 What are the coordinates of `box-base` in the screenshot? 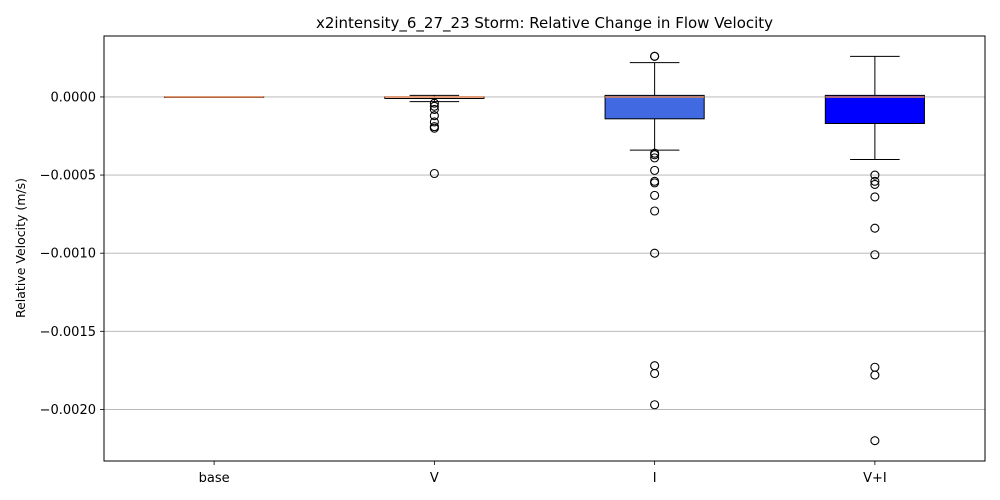 It's located at (214, 97).